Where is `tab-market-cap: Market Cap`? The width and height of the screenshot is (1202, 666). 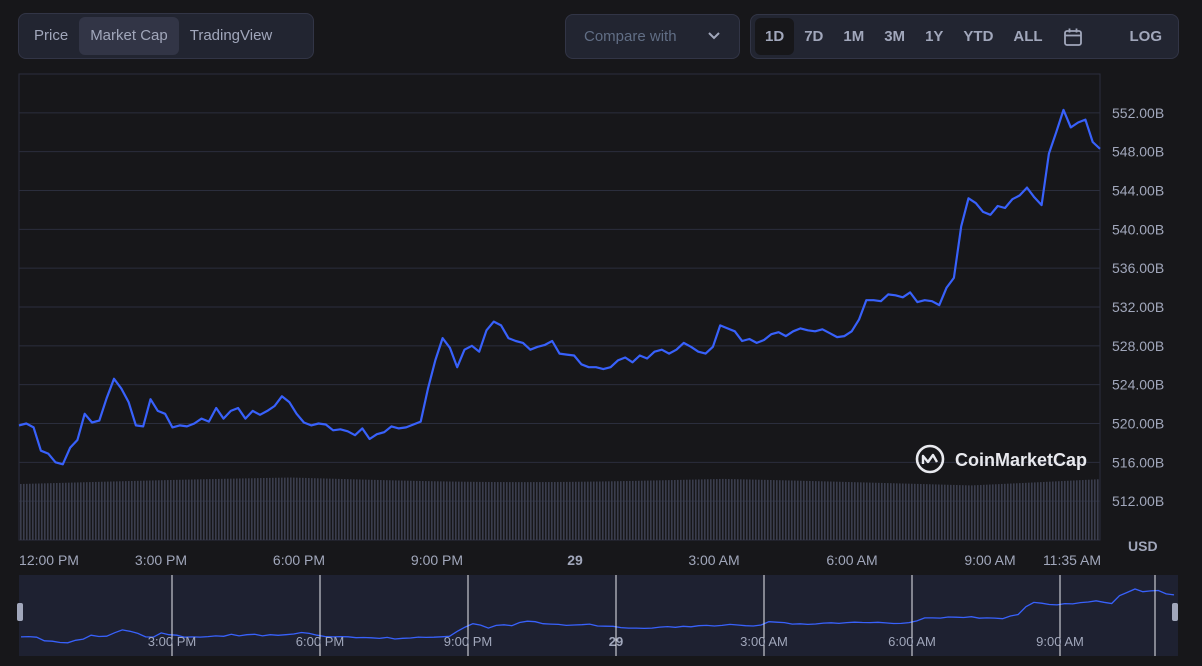
tab-market-cap: Market Cap is located at coordinates (129, 36).